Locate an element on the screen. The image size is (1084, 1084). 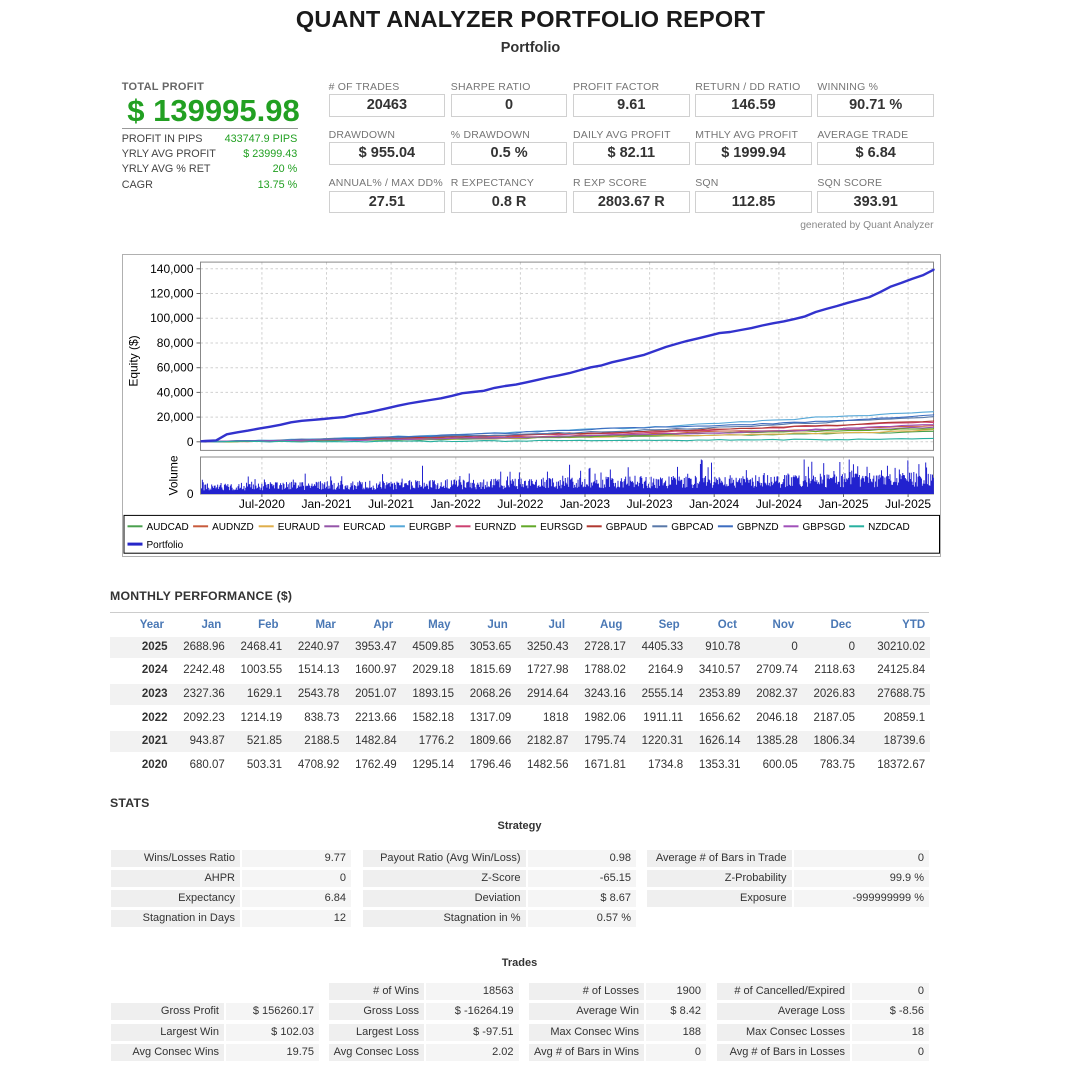
svg-text: Jul-2023 is located at coordinates (649, 505).